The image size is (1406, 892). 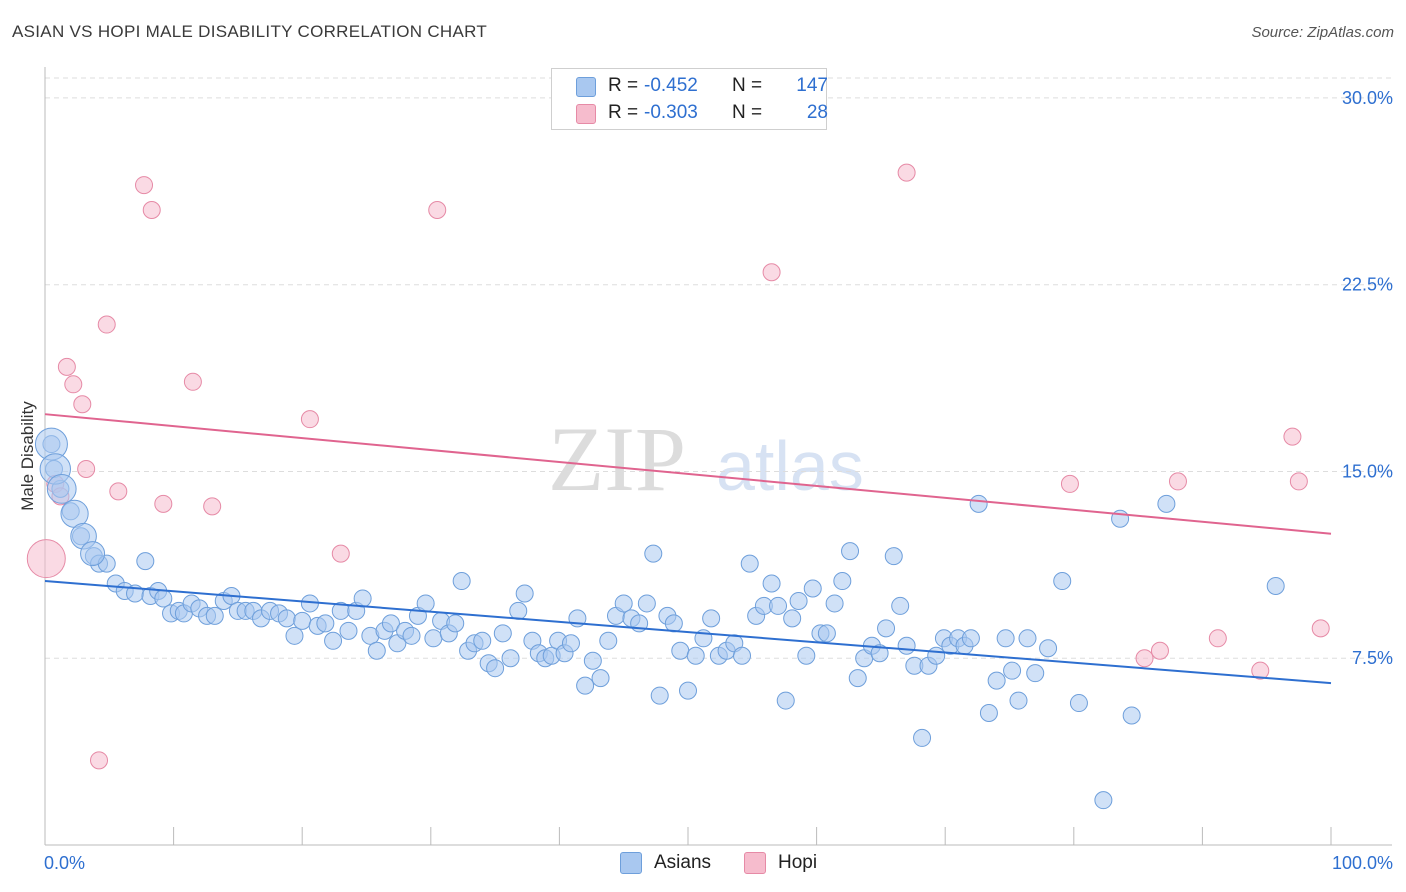 What do you see at coordinates (689, 99) in the screenshot?
I see `stats-legend: R = -0.452 N = 147 R = -0.303 N = 28` at bounding box center [689, 99].